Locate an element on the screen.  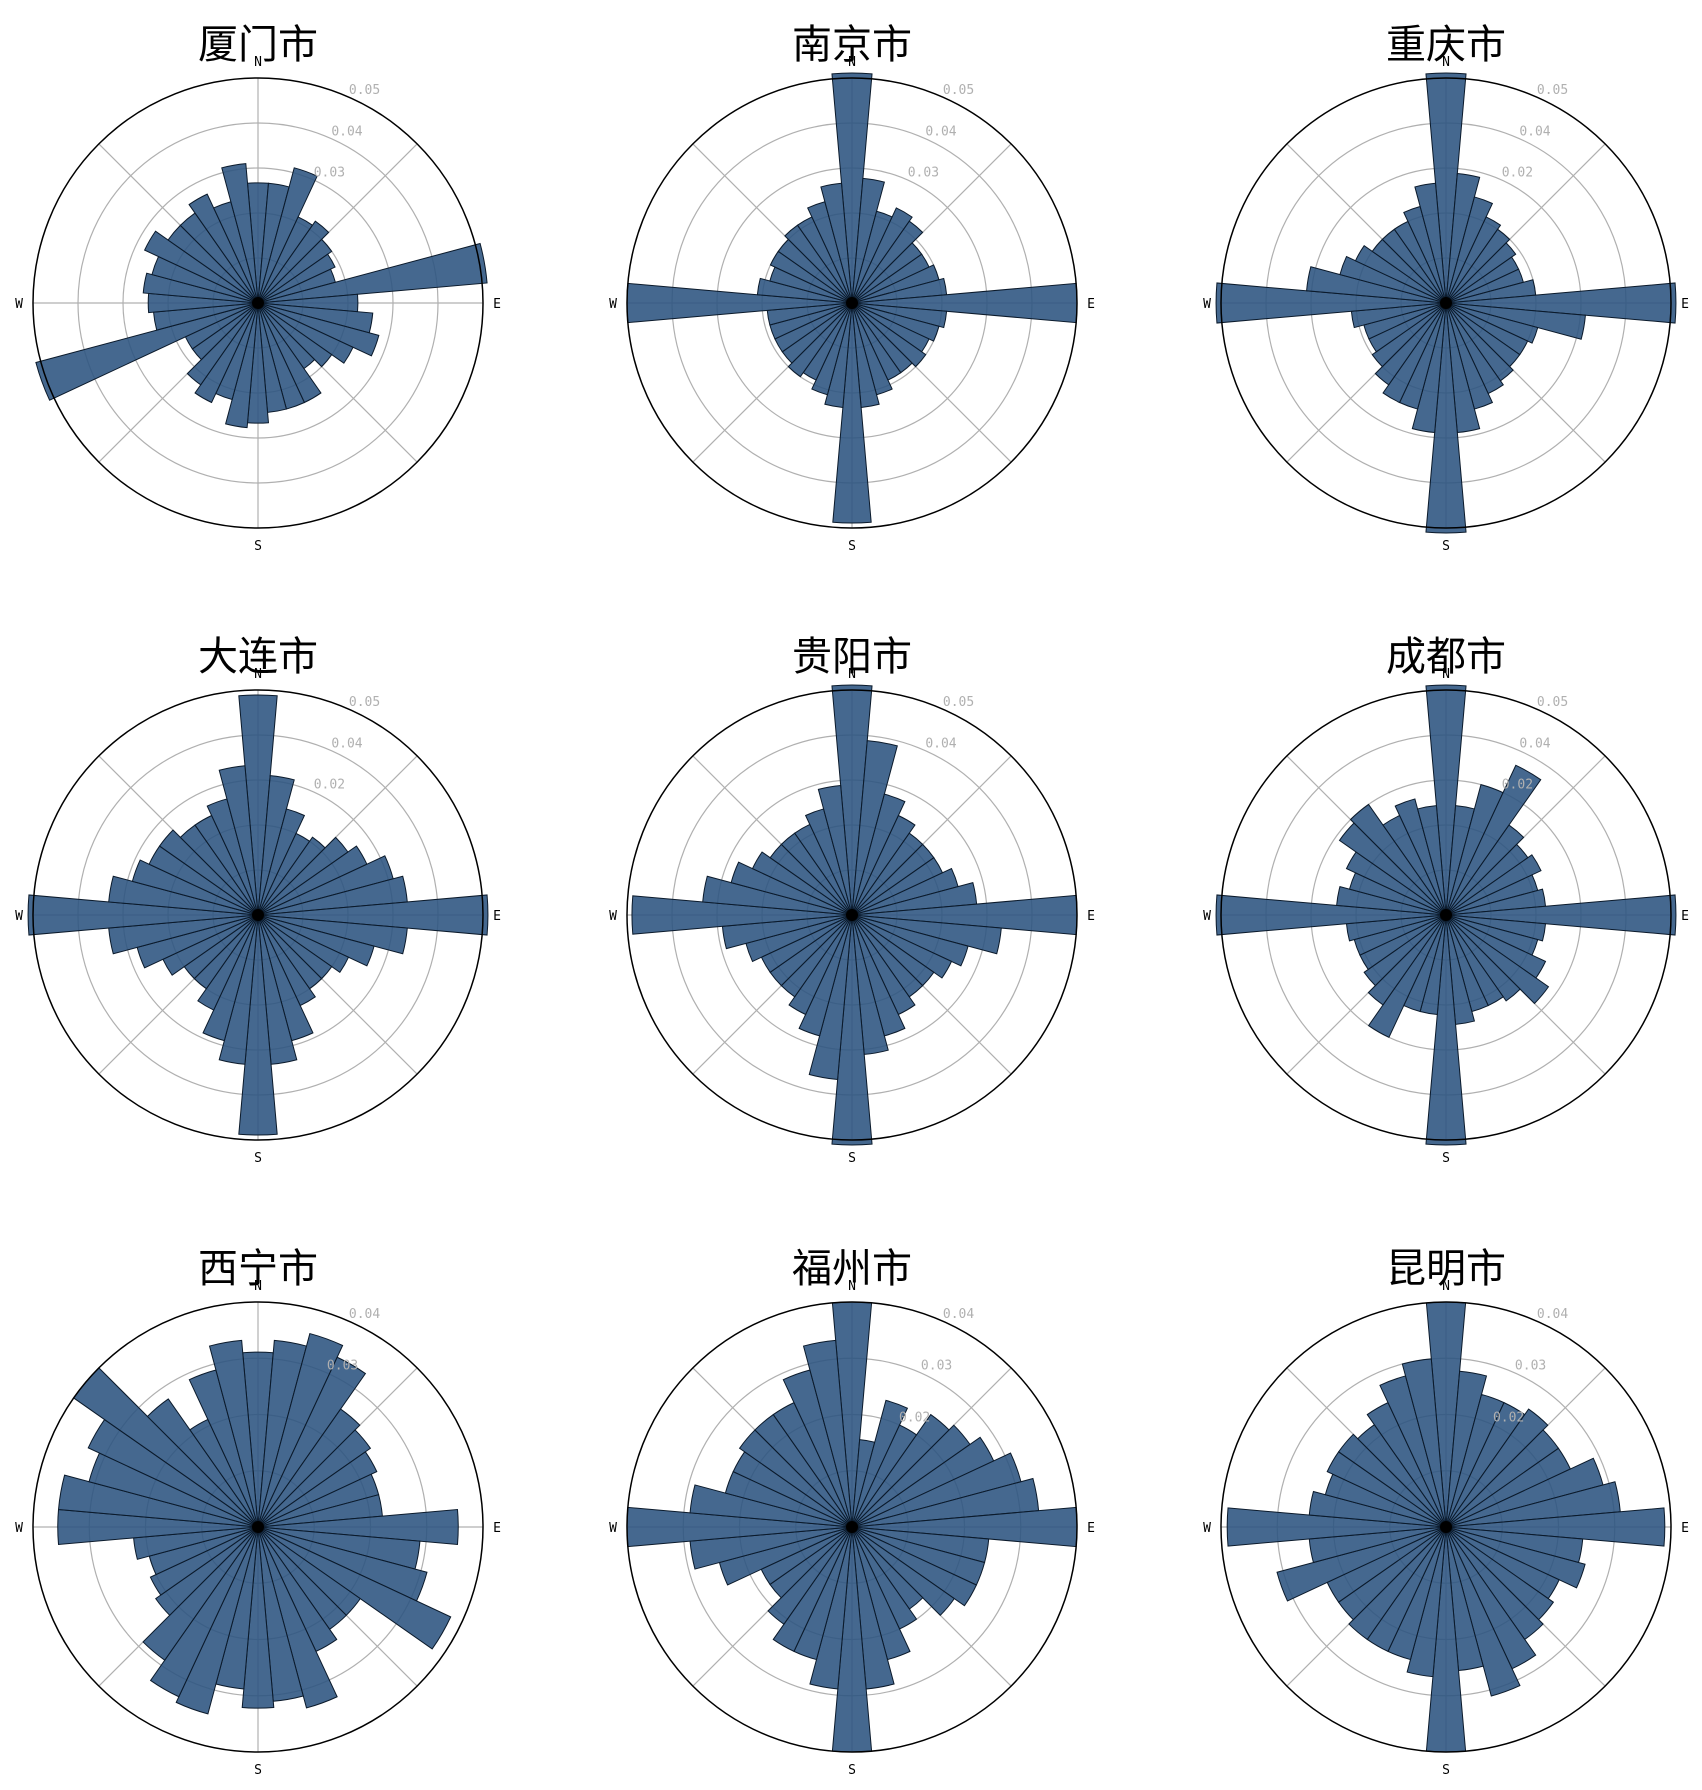
rose-panel: 成都市 0.02 0.04 0.05 N E S W is located at coordinates (1446, 900).